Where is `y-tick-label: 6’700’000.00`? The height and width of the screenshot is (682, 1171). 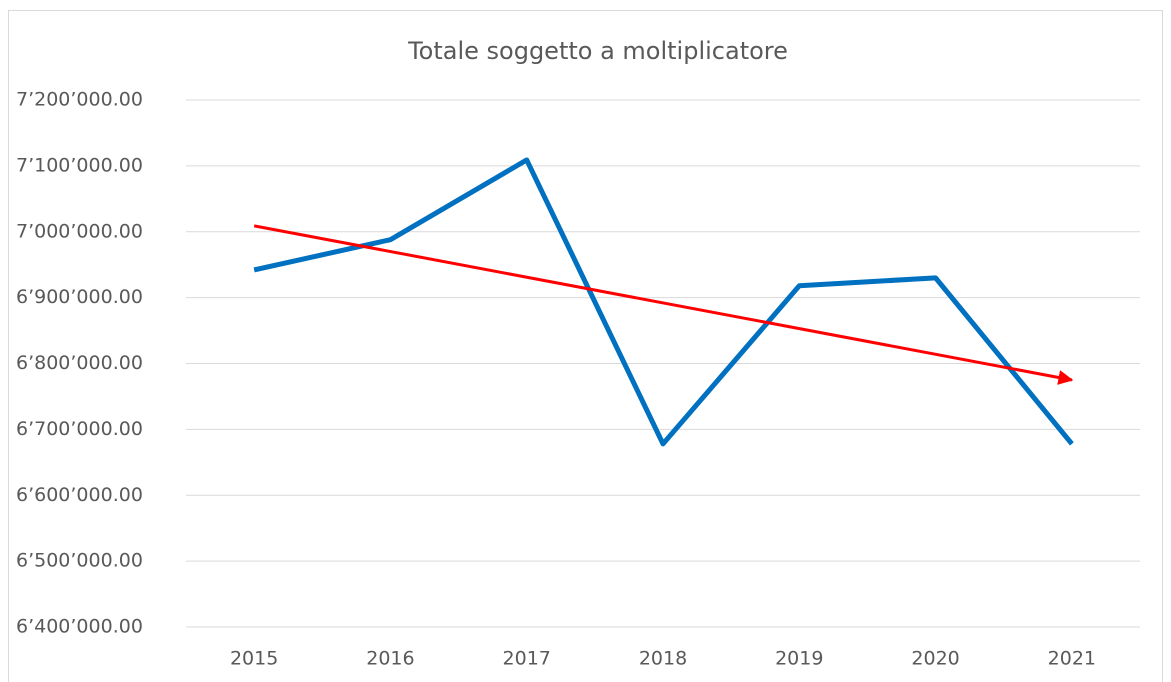
y-tick-label: 6’700’000.00 is located at coordinates (79, 429).